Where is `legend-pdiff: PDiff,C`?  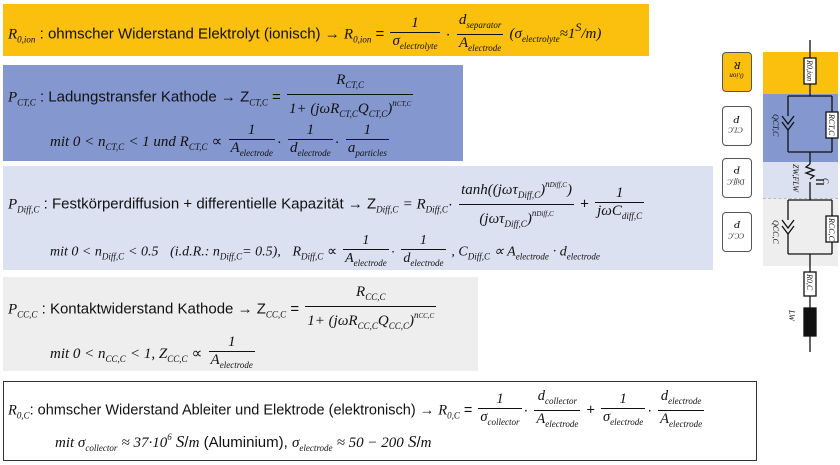 legend-pdiff: PDiff,C is located at coordinates (737, 178).